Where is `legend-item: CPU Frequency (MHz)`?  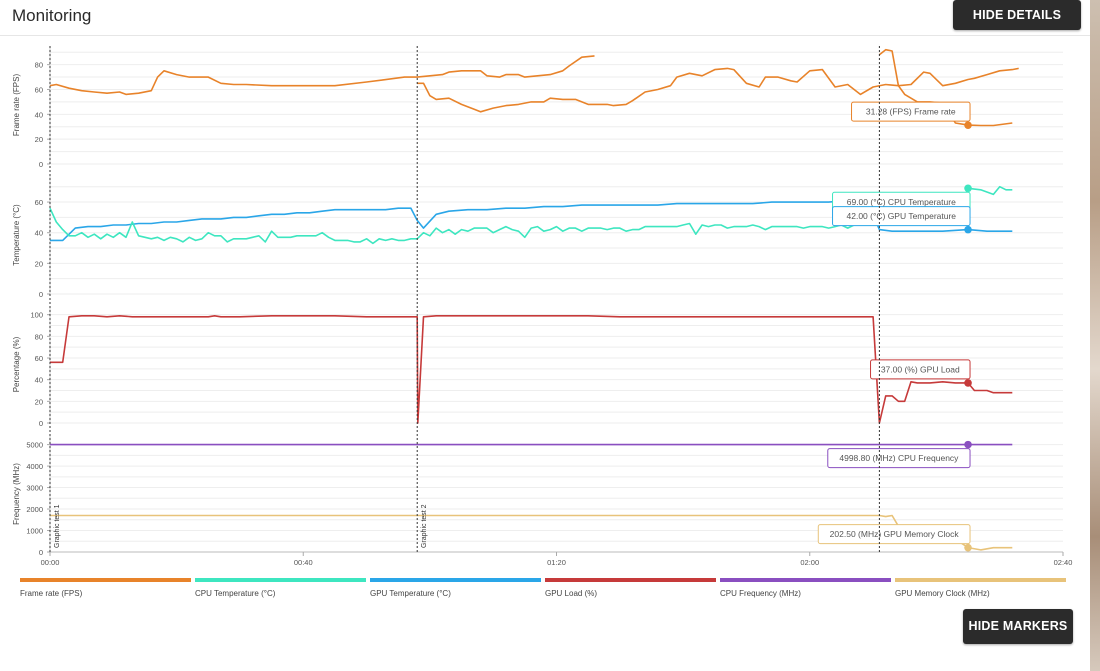 legend-item: CPU Frequency (MHz) is located at coordinates (805, 588).